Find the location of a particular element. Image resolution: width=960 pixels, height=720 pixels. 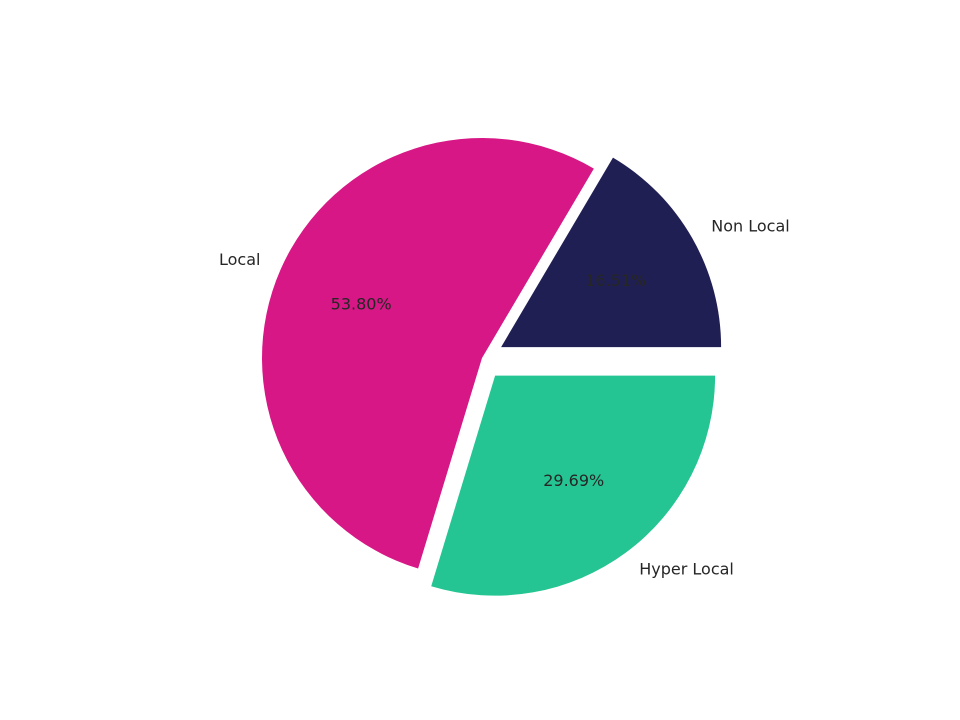

percent-label: 53.80% is located at coordinates (361, 303).